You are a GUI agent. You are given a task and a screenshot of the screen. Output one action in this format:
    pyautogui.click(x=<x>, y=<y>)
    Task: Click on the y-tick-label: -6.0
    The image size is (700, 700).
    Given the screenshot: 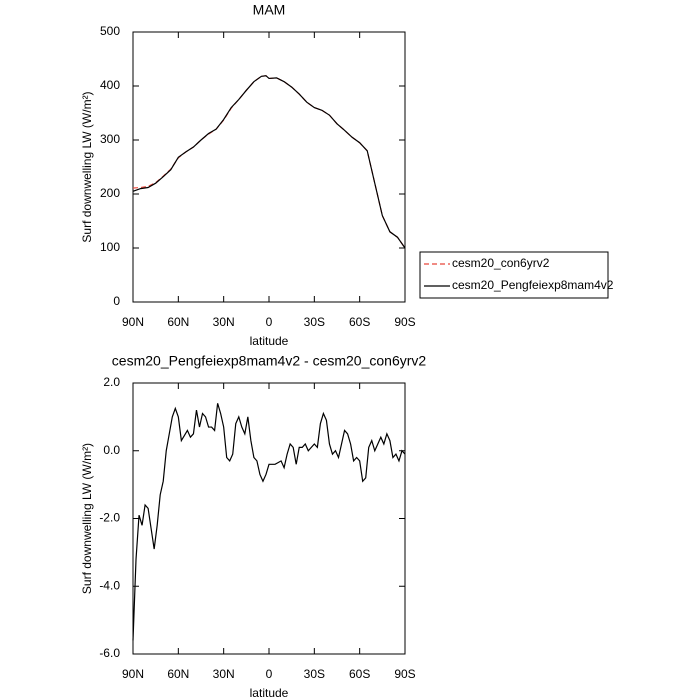 What is the action you would take?
    pyautogui.click(x=109, y=653)
    